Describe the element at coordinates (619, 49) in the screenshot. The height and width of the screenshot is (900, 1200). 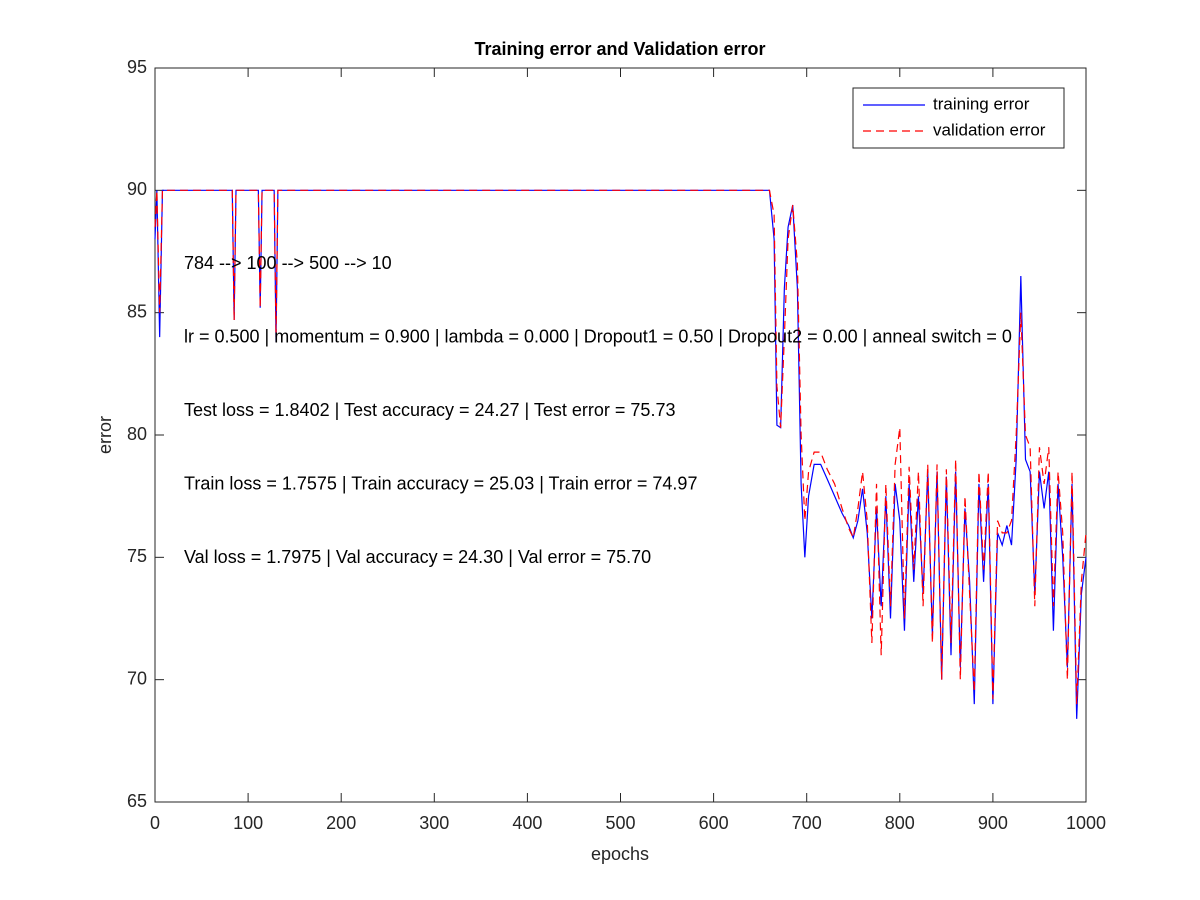
I see `chart-title: Training error and Validation error` at that location.